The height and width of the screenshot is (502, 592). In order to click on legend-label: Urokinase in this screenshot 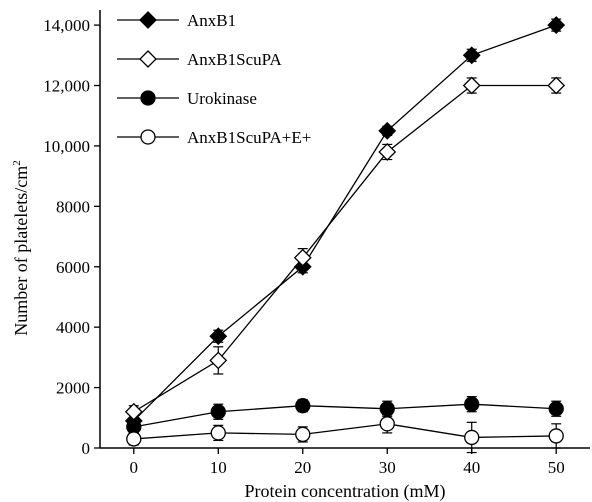, I will do `click(222, 98)`.